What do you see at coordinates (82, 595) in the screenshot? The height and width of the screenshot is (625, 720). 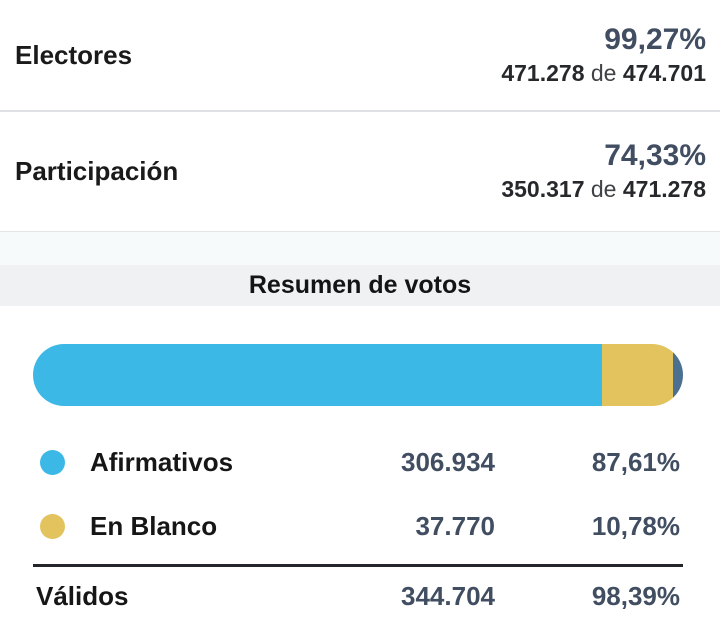 I see `validos-label: Válidos` at bounding box center [82, 595].